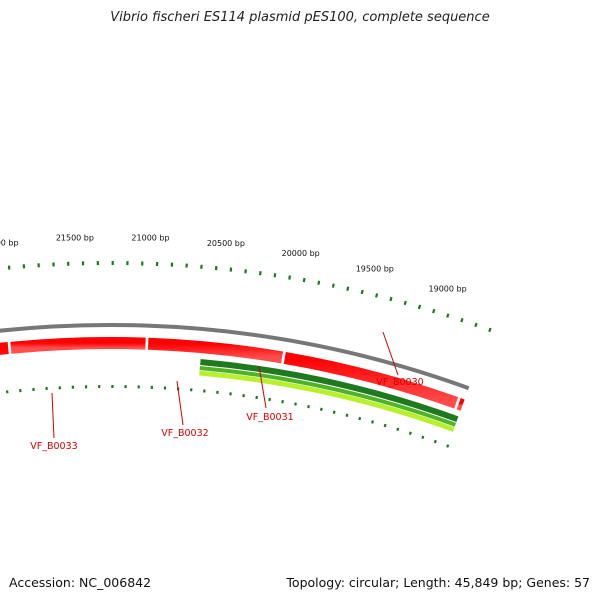 The width and height of the screenshot is (600, 600). Describe the element at coordinates (75, 238) in the screenshot. I see `scale-label-5: 21500 bp` at that location.